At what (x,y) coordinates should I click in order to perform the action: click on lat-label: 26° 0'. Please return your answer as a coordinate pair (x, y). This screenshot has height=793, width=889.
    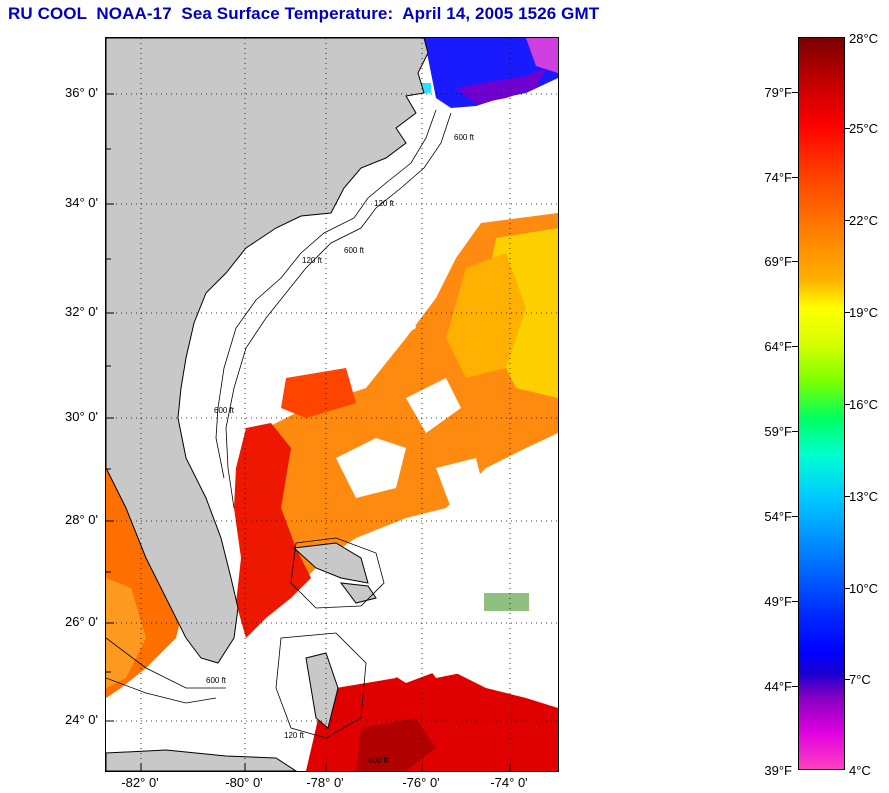
    Looking at the image, I should click on (81, 621).